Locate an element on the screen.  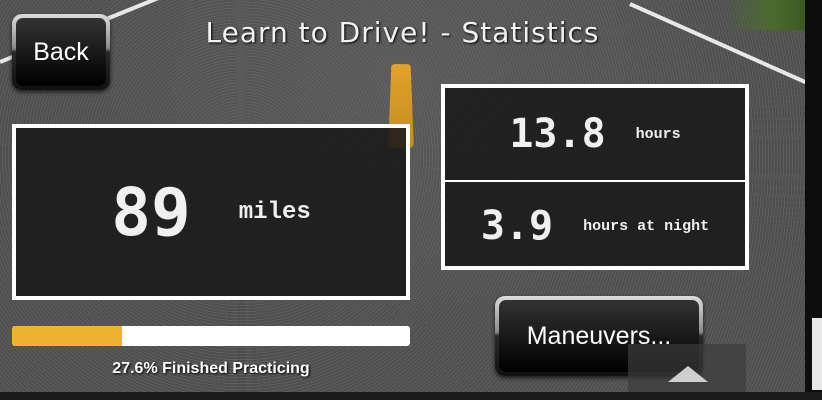
night-hours-unit: hours at night is located at coordinates (646, 226).